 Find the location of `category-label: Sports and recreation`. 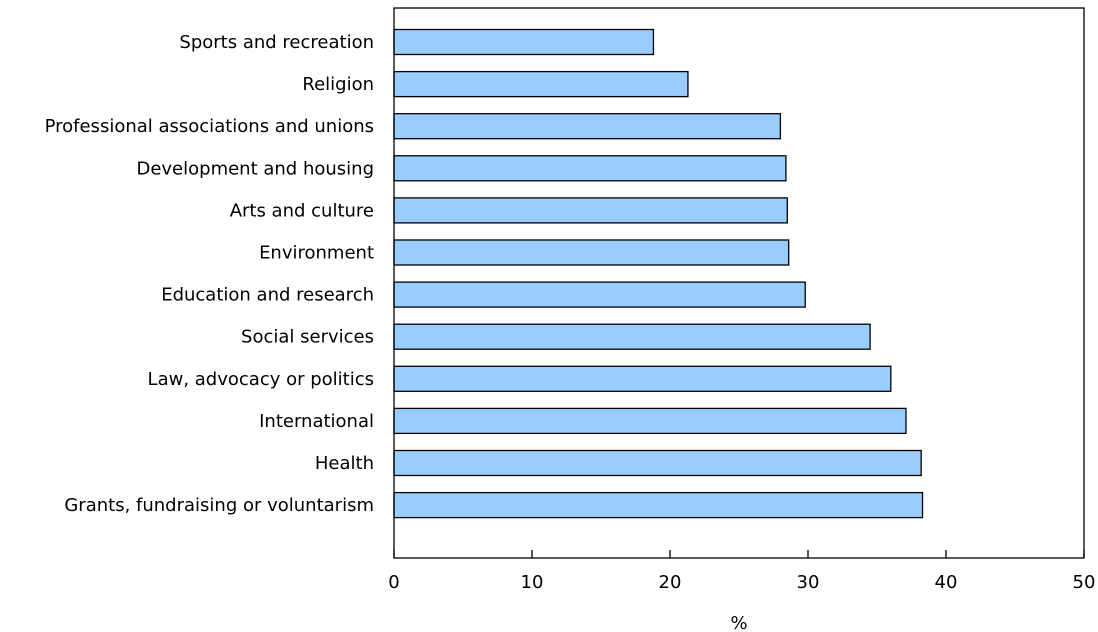

category-label: Sports and recreation is located at coordinates (276, 42).